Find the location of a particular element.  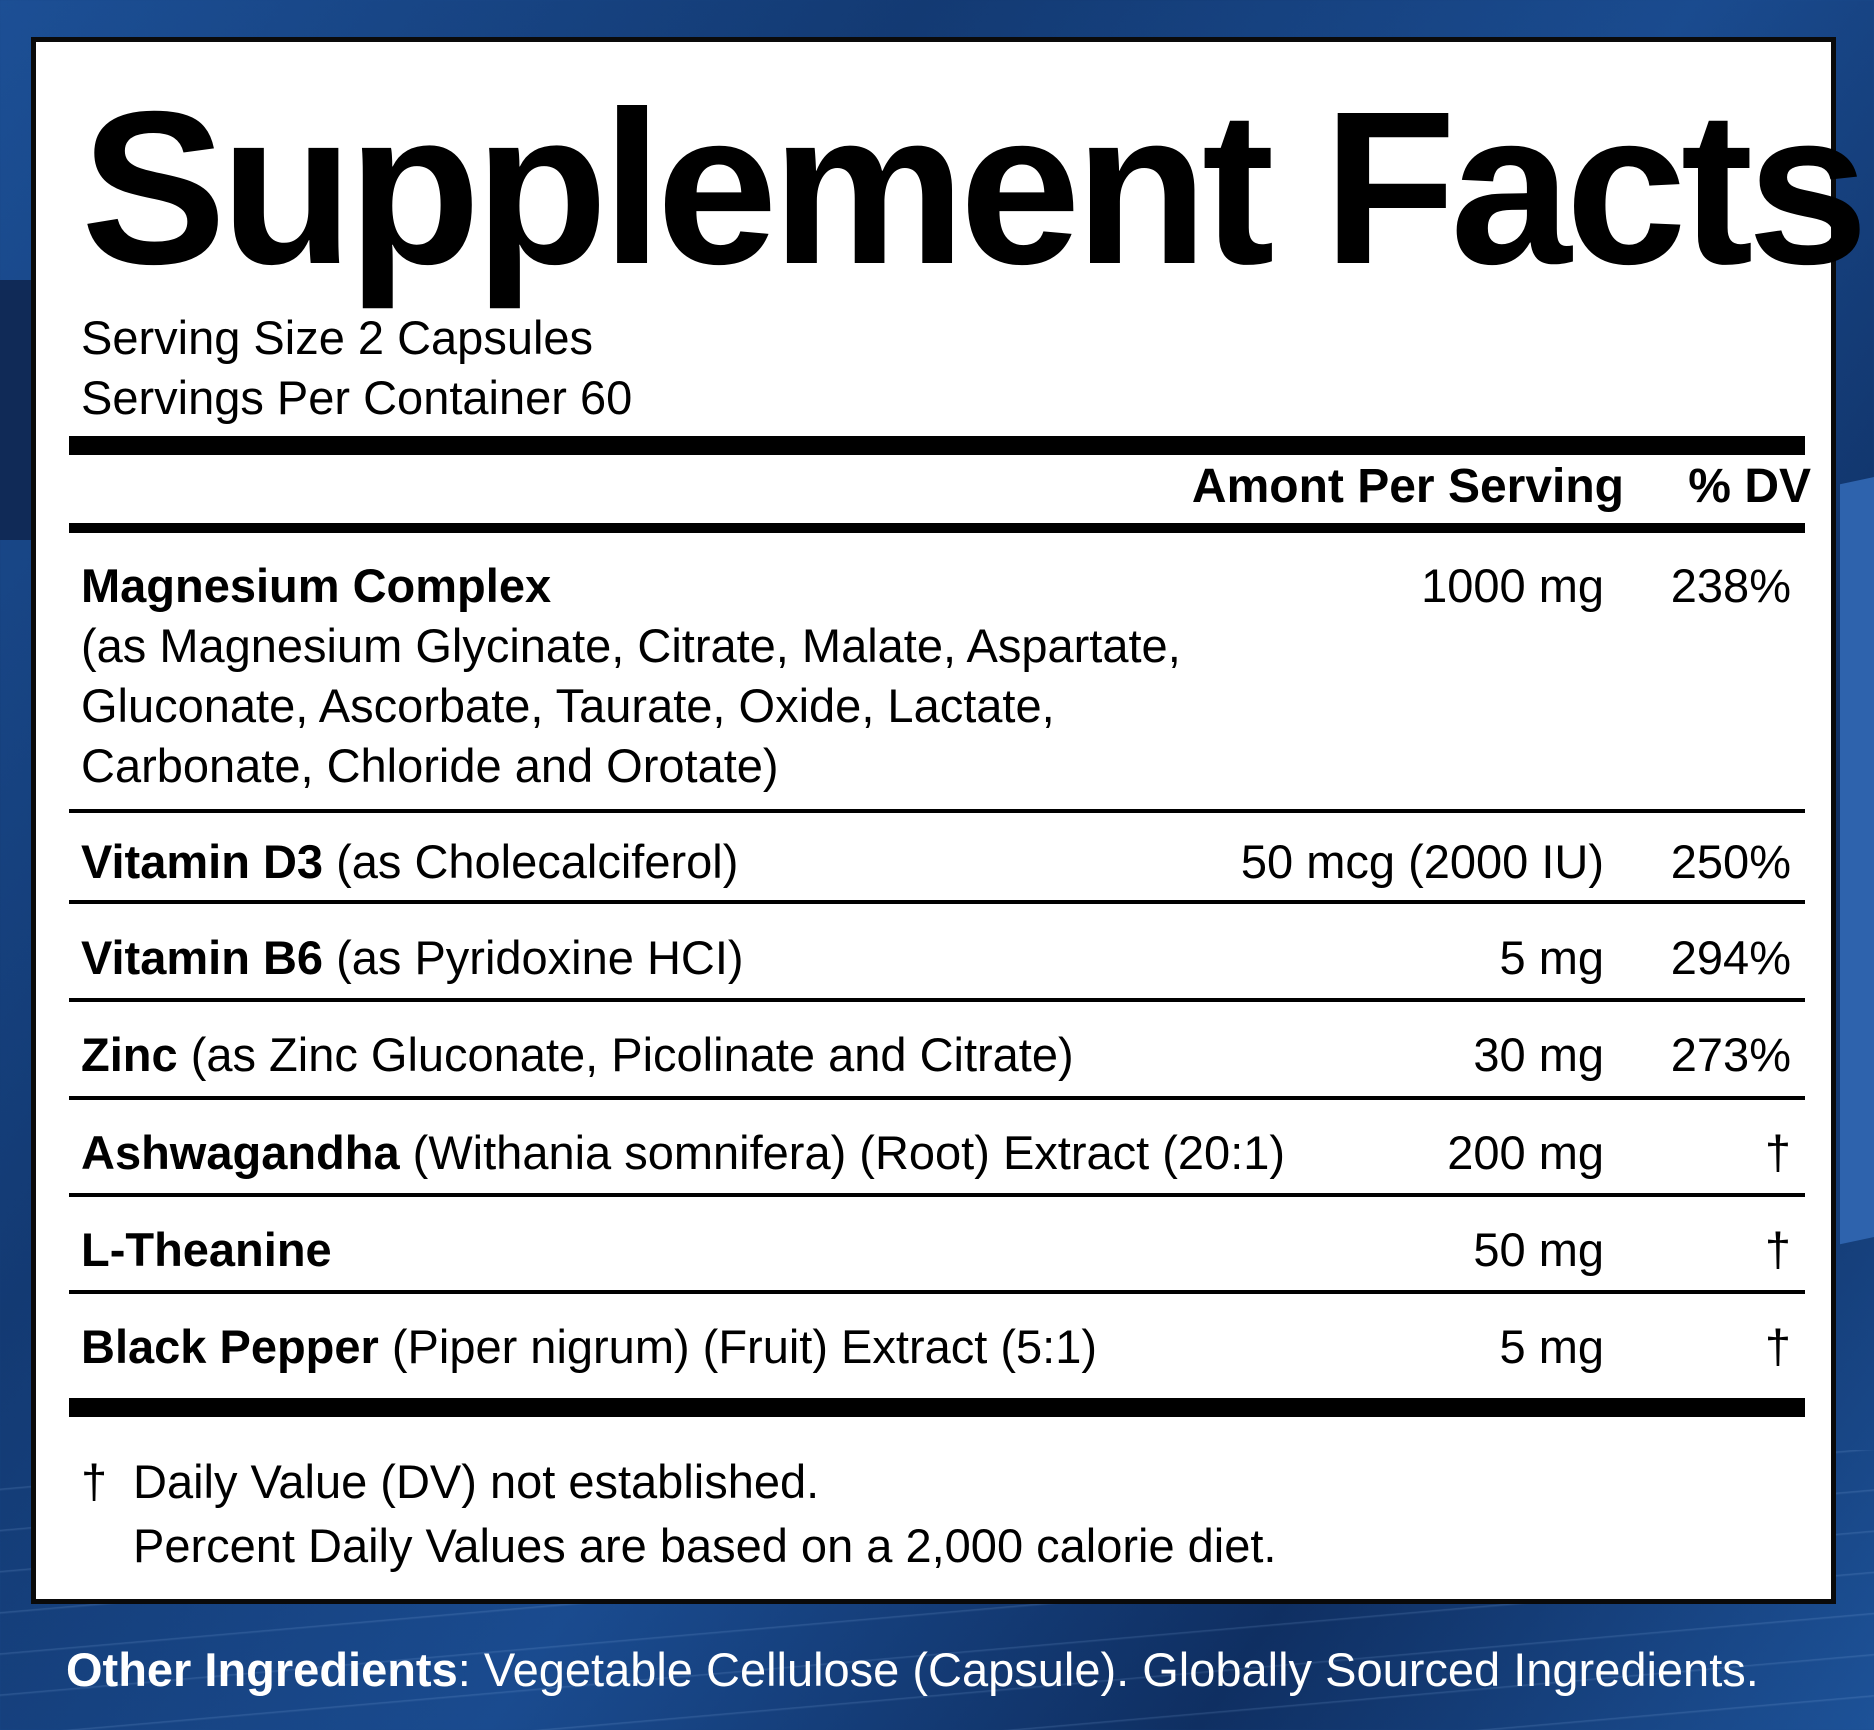

background-shape-right is located at coordinates (1857, 860).